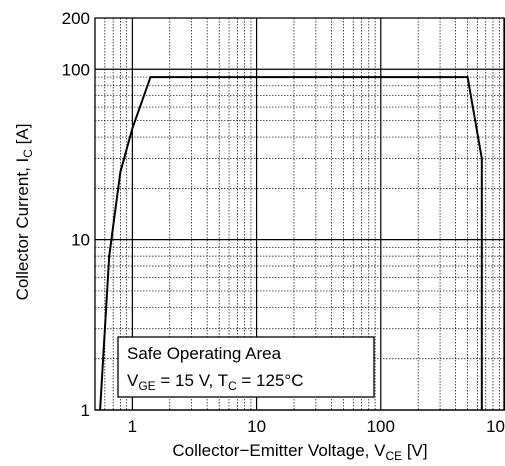 Image resolution: width=505 pixels, height=466 pixels. Describe the element at coordinates (85, 410) in the screenshot. I see `y-tick-label: 1` at that location.